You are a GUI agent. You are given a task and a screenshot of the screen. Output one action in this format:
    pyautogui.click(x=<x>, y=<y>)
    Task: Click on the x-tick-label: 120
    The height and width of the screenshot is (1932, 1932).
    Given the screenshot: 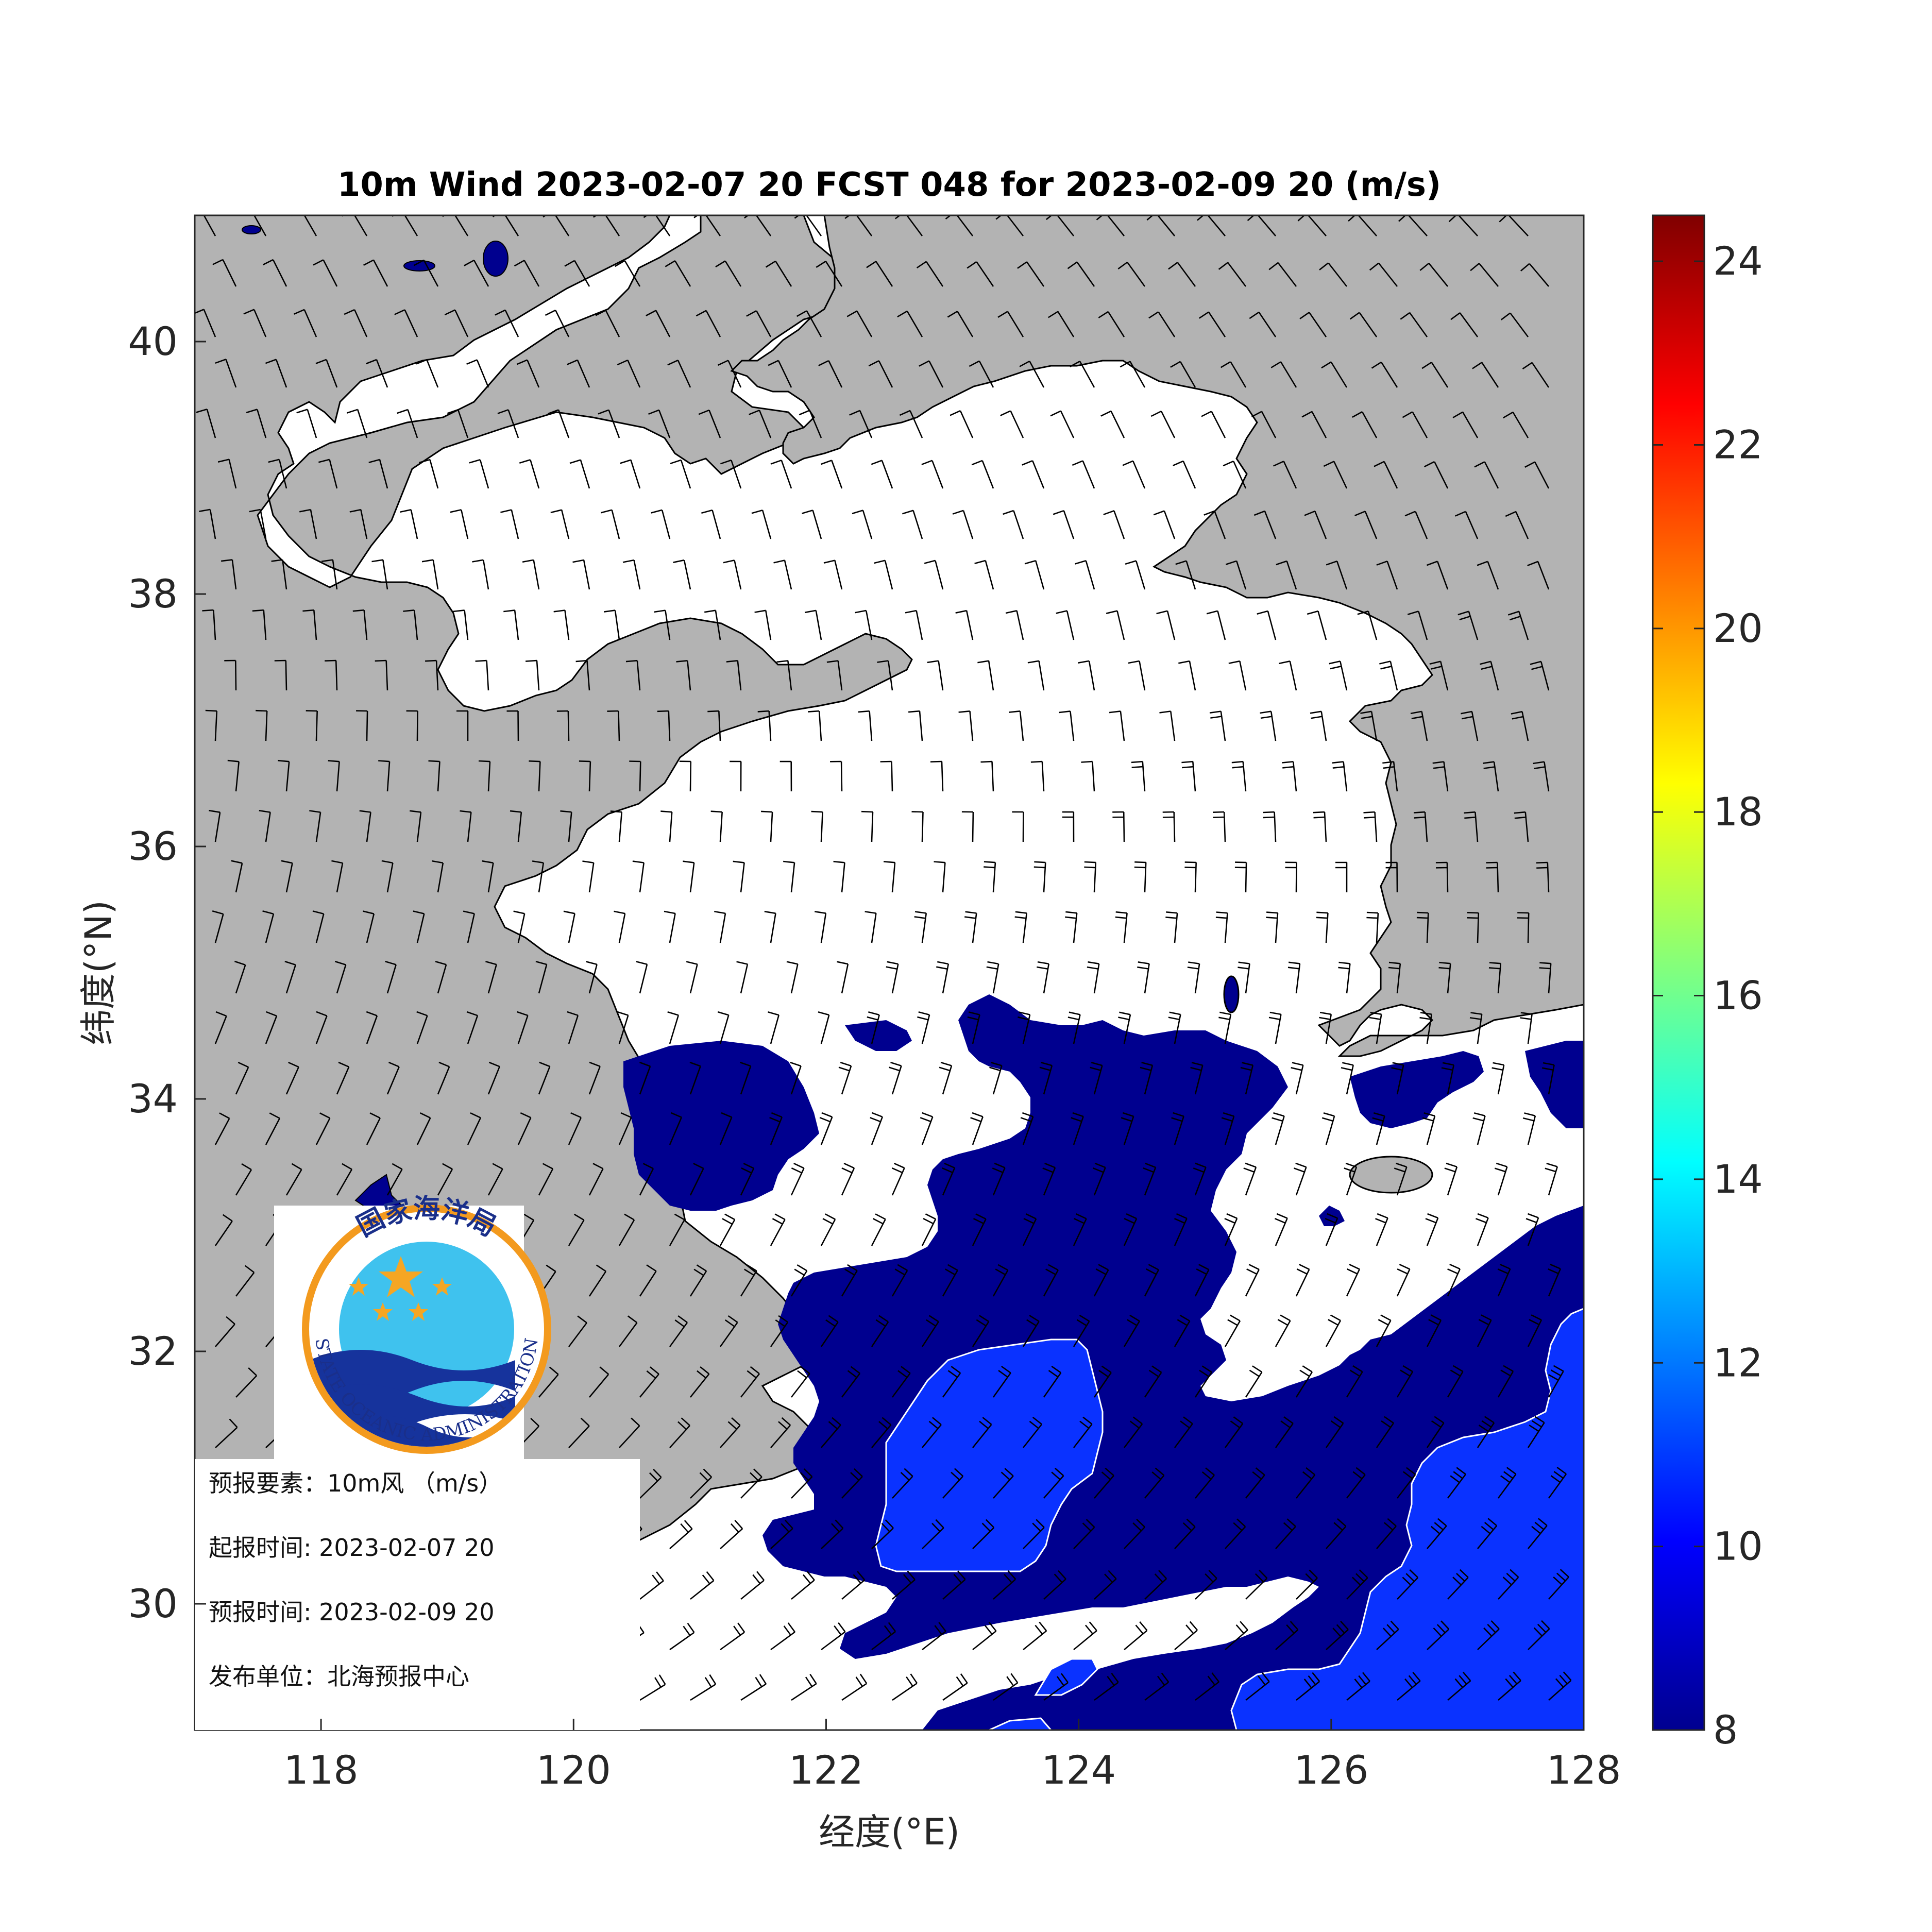 What is the action you would take?
    pyautogui.click(x=573, y=1770)
    